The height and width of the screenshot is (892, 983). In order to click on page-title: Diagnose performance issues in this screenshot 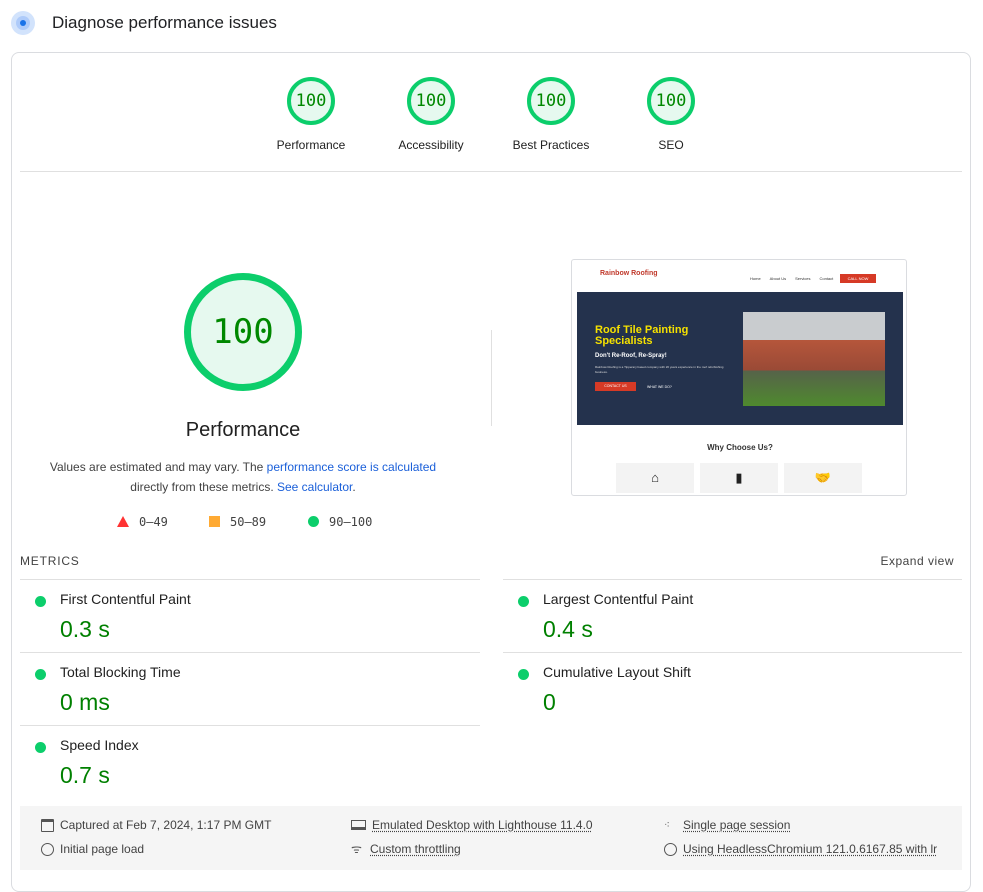, I will do `click(164, 22)`.